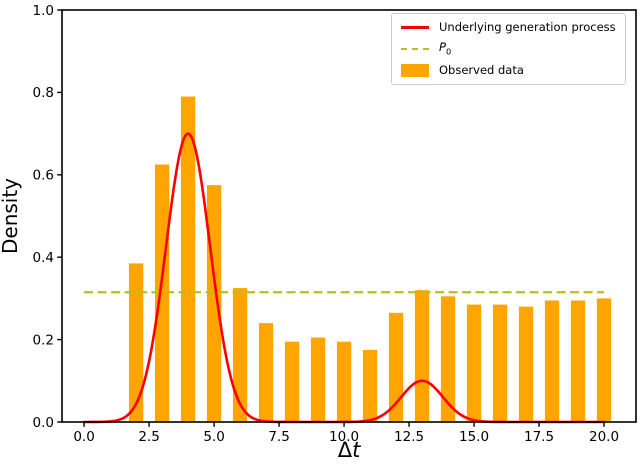  I want to click on x-tick-label: 17.5, so click(539, 437).